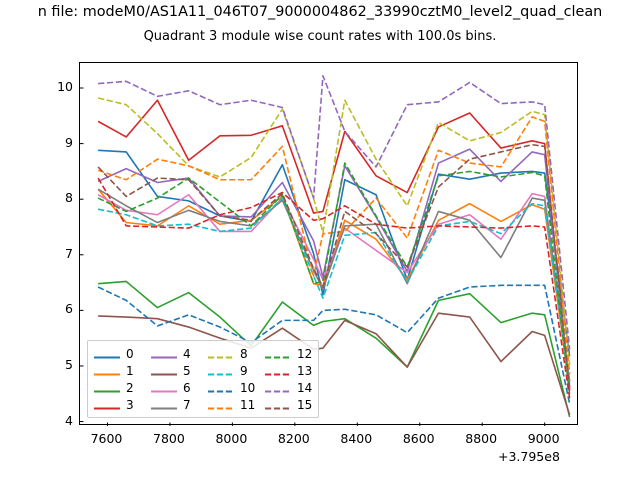 This screenshot has width=640, height=480. I want to click on legend-label-6: 6, so click(187, 387).